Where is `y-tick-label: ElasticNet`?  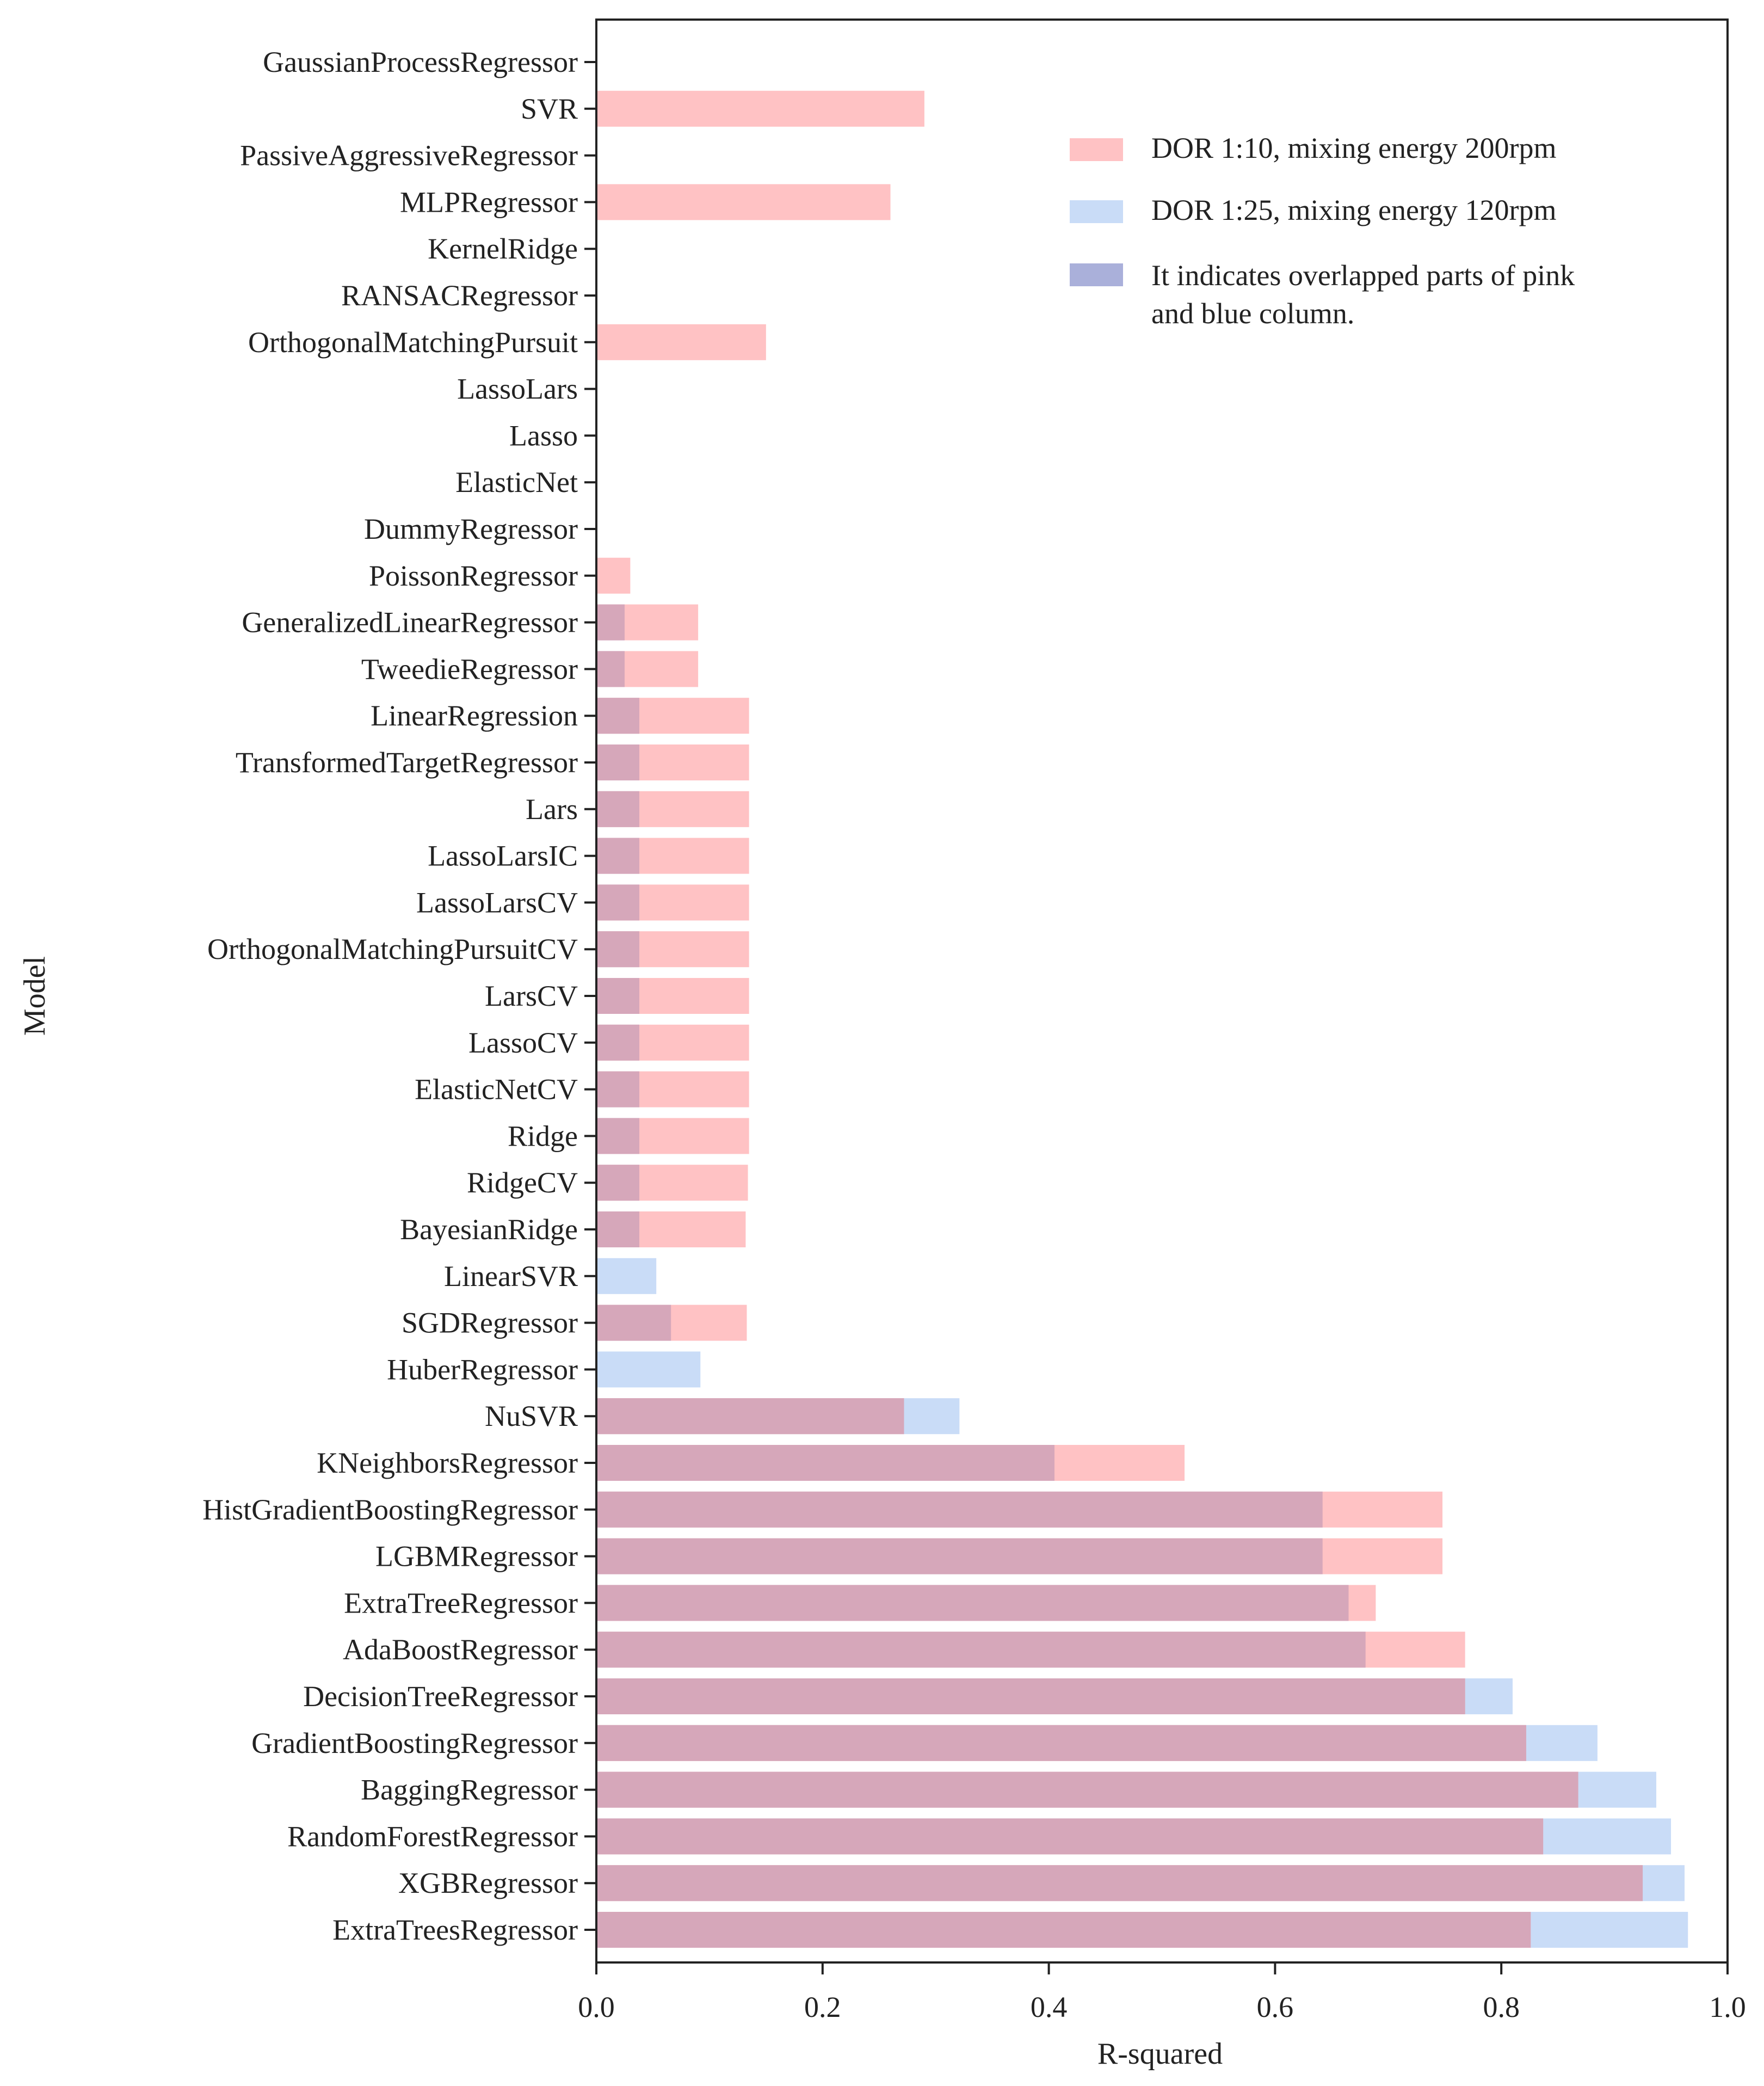
y-tick-label: ElasticNet is located at coordinates (516, 482).